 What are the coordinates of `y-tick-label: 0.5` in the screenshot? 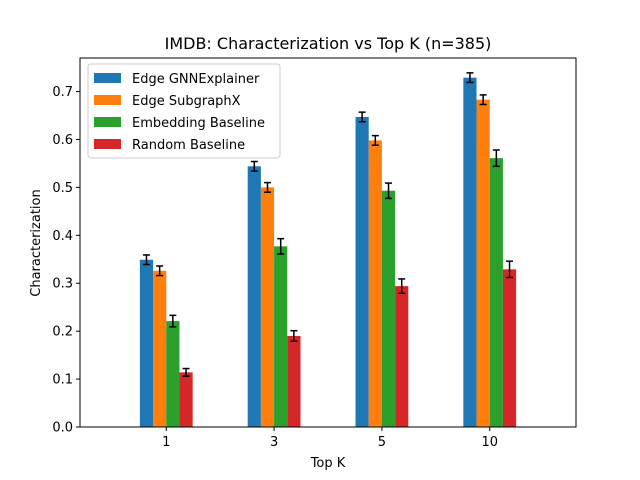 It's located at (62, 188).